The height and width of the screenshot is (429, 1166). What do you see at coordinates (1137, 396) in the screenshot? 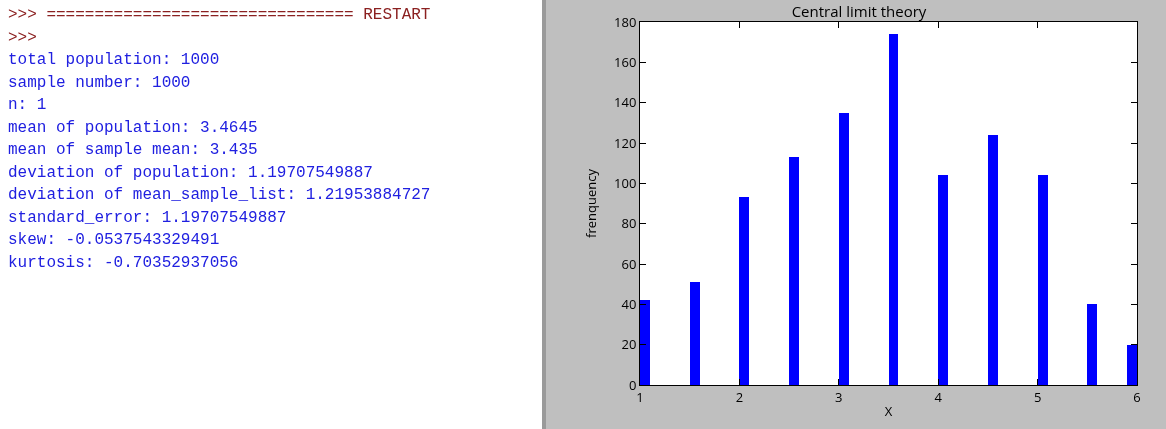
I see `x-tick-label: 6` at bounding box center [1137, 396].